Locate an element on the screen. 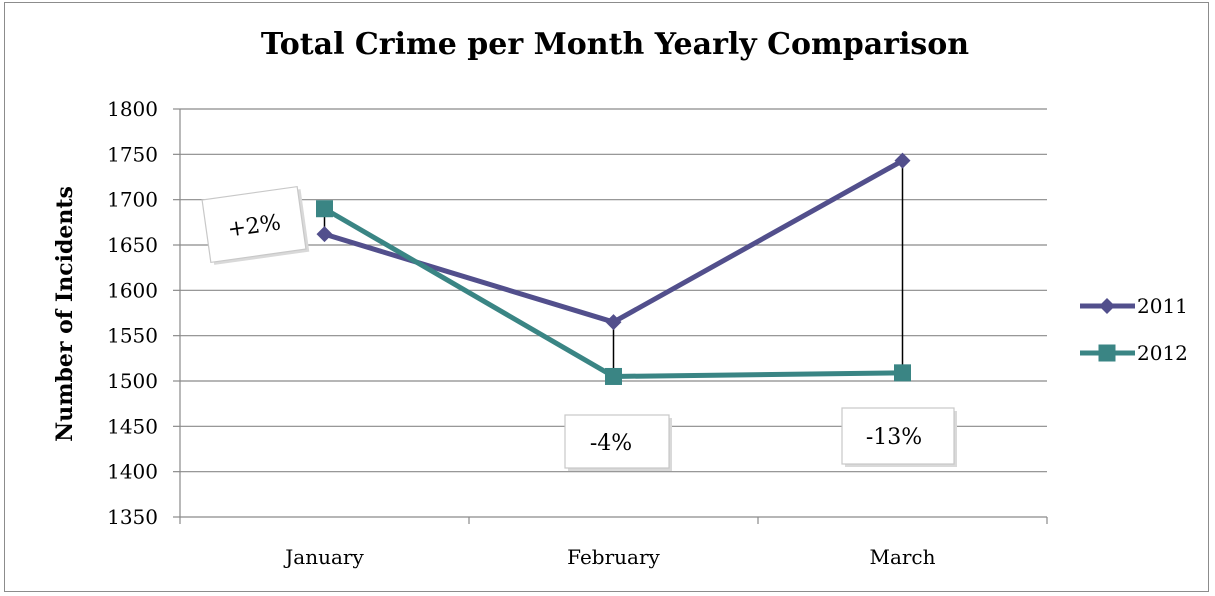 This screenshot has height=596, width=1215. chart-title: Total Crime per Month Yearly Comparison is located at coordinates (615, 44).